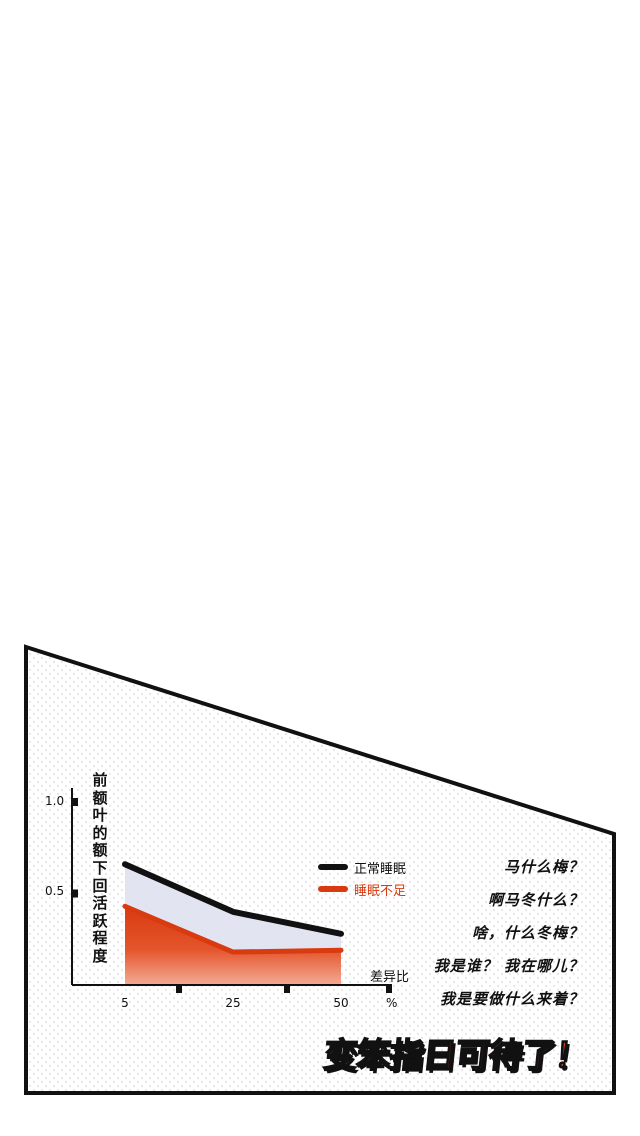  Describe the element at coordinates (233, 899) in the screenshot. I see `series-line-normal` at that location.